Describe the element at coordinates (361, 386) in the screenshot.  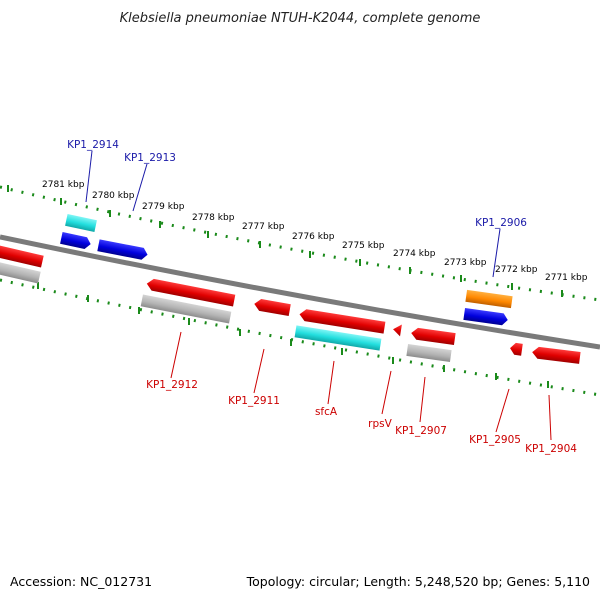
I see `leader-lines-bottom` at that location.